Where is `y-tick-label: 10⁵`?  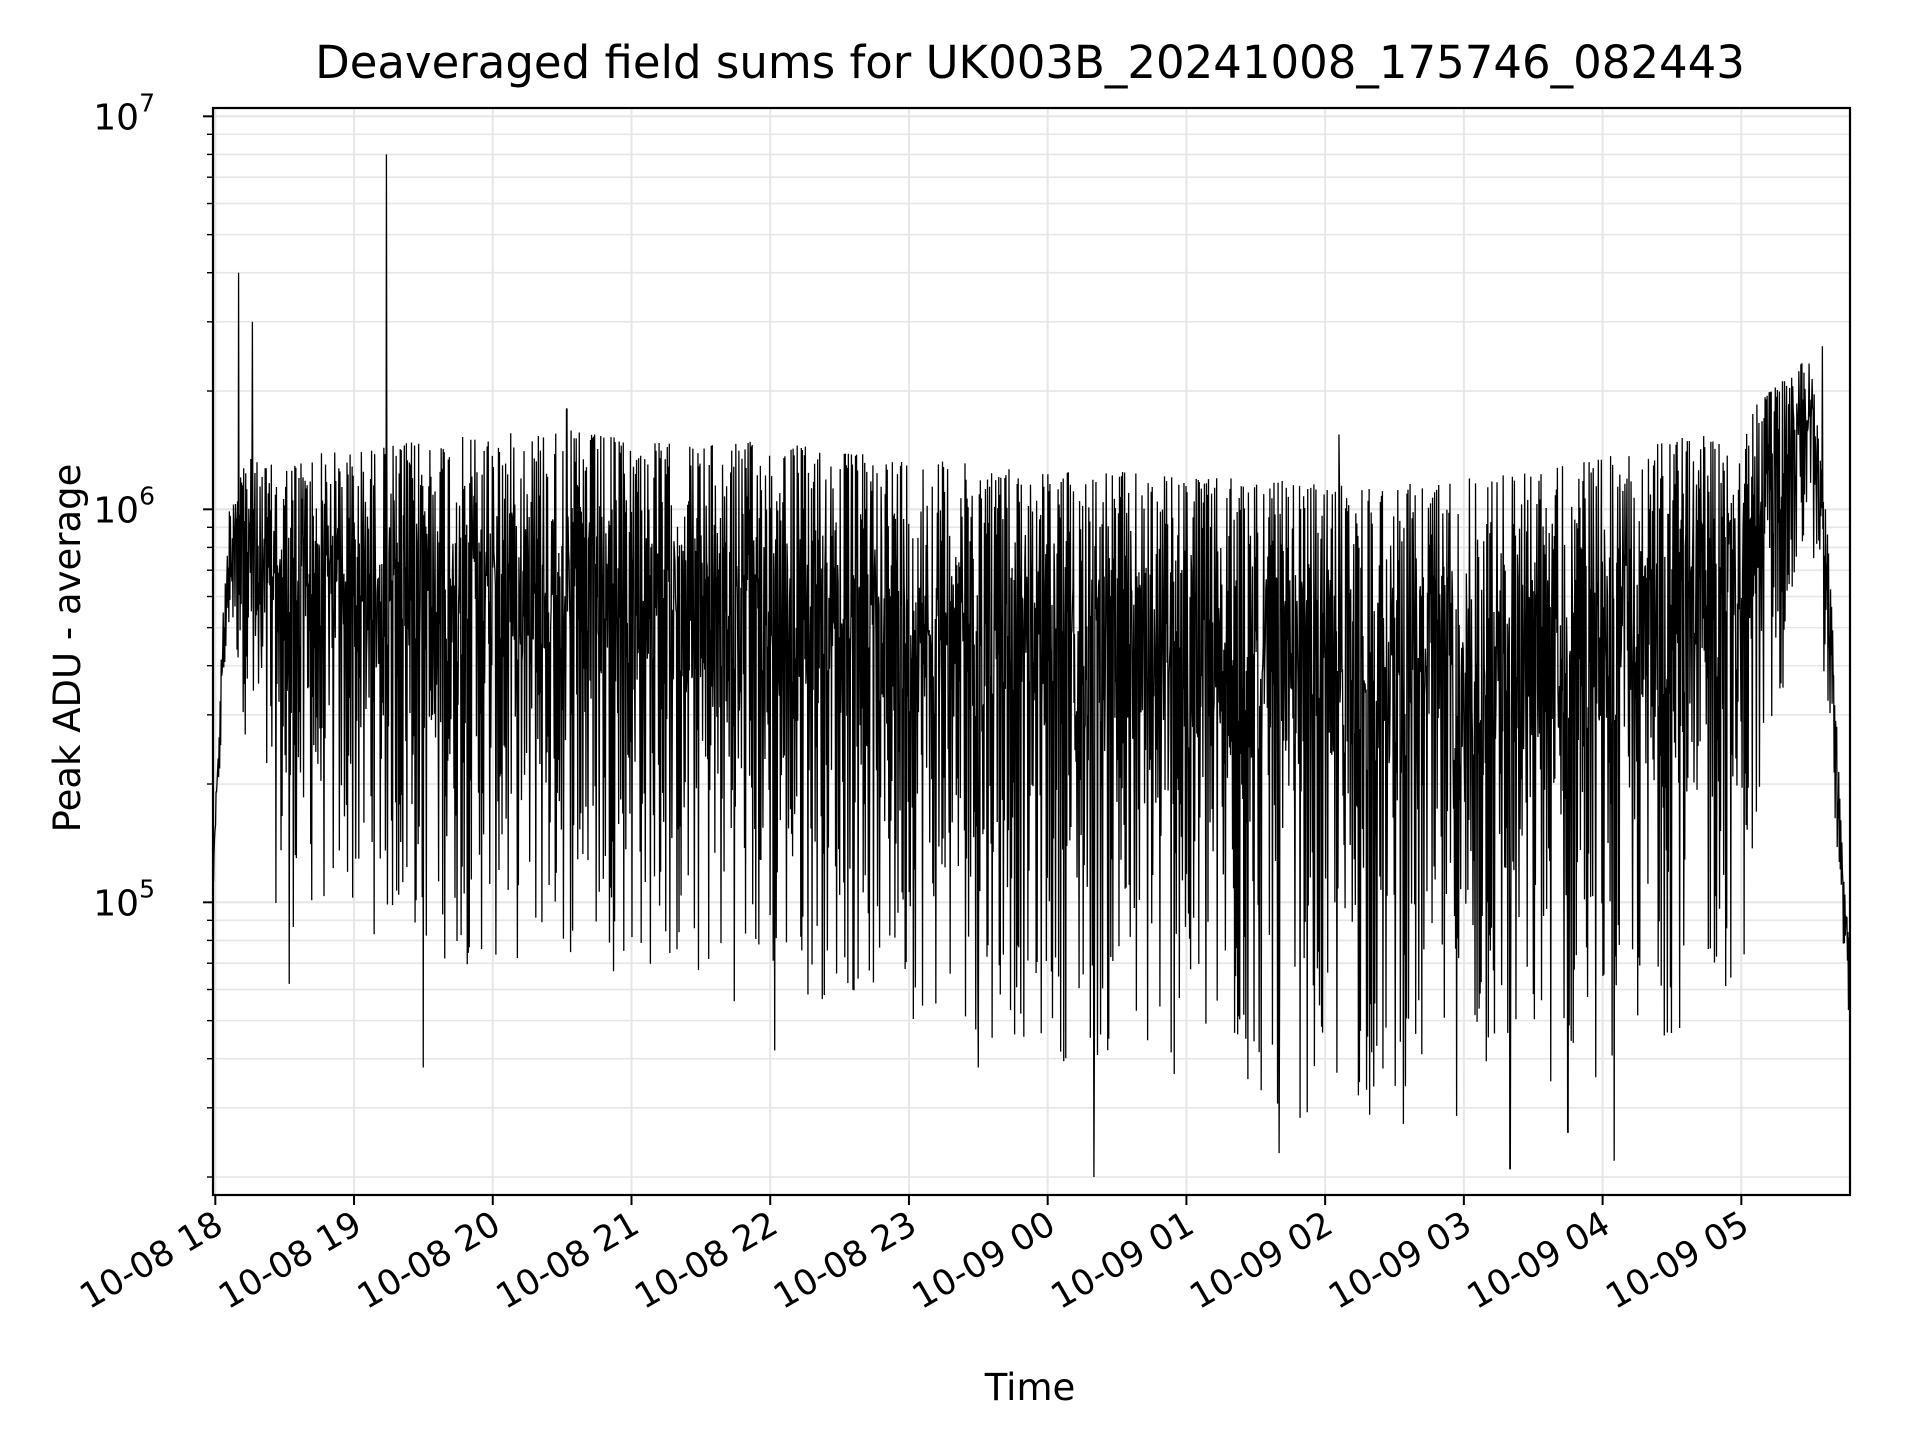
y-tick-label: 10⁵ is located at coordinates (124, 899).